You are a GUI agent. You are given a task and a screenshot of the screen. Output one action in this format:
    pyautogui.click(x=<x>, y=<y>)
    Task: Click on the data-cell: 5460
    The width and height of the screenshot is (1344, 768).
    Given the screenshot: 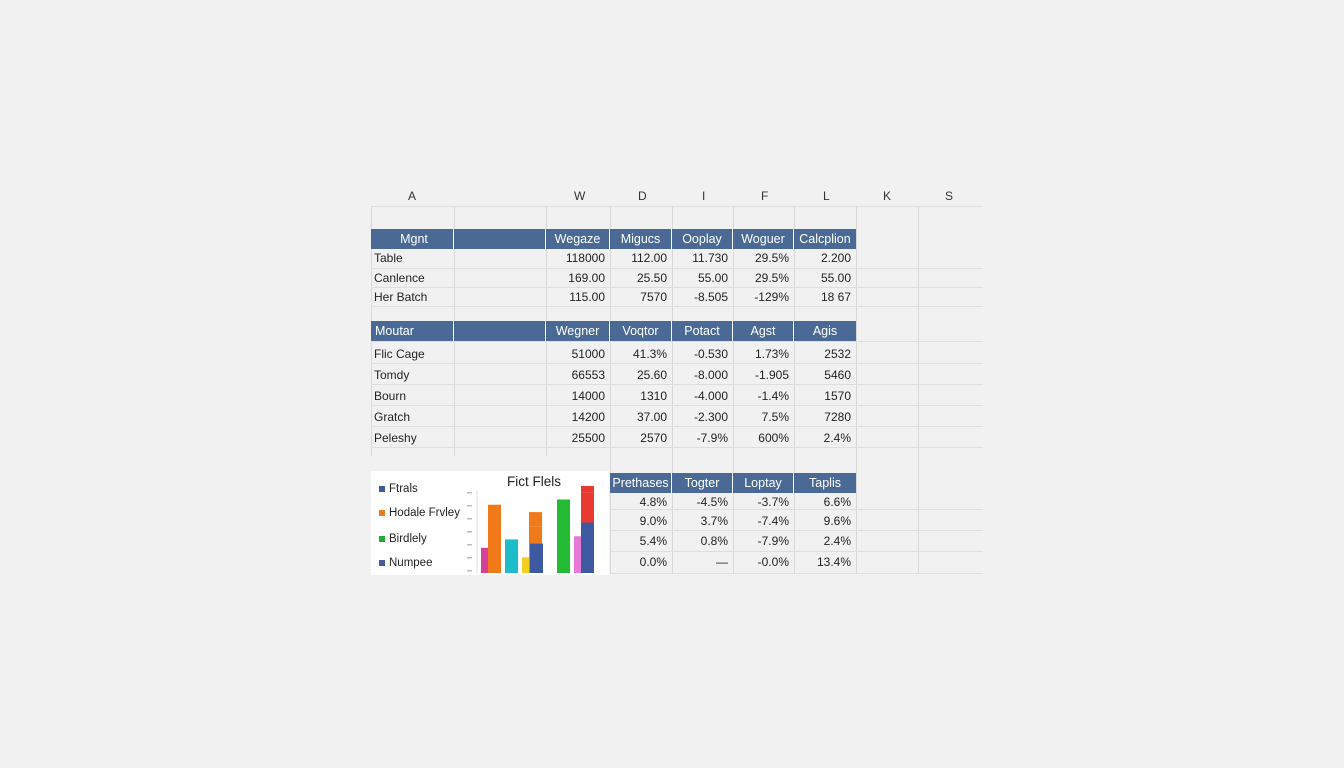 What is the action you would take?
    pyautogui.click(x=837, y=375)
    